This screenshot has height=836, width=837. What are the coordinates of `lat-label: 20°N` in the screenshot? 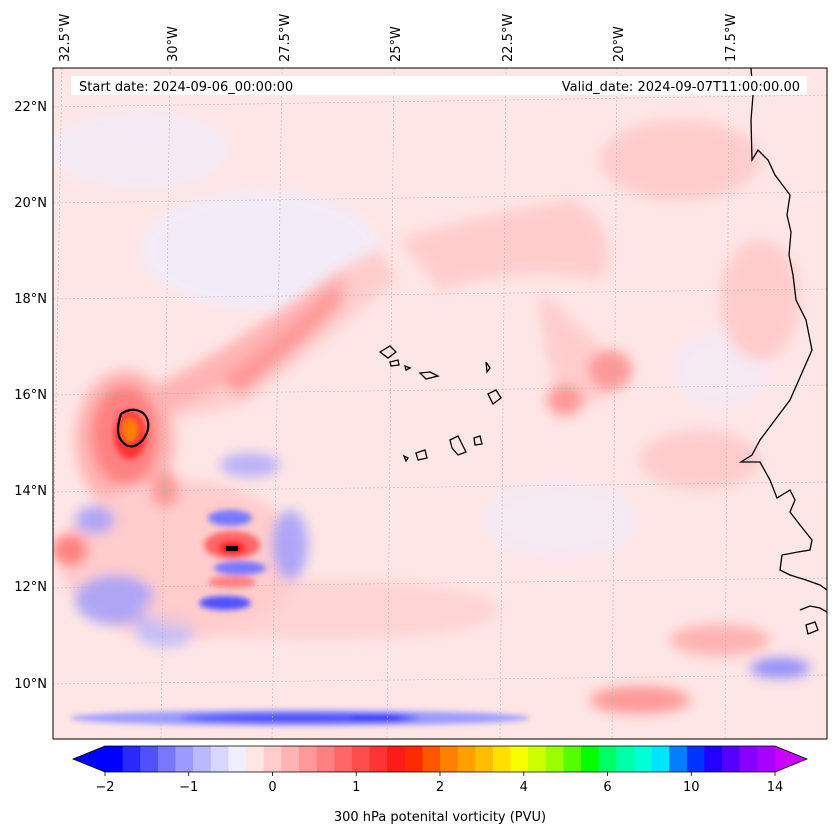 It's located at (30, 203).